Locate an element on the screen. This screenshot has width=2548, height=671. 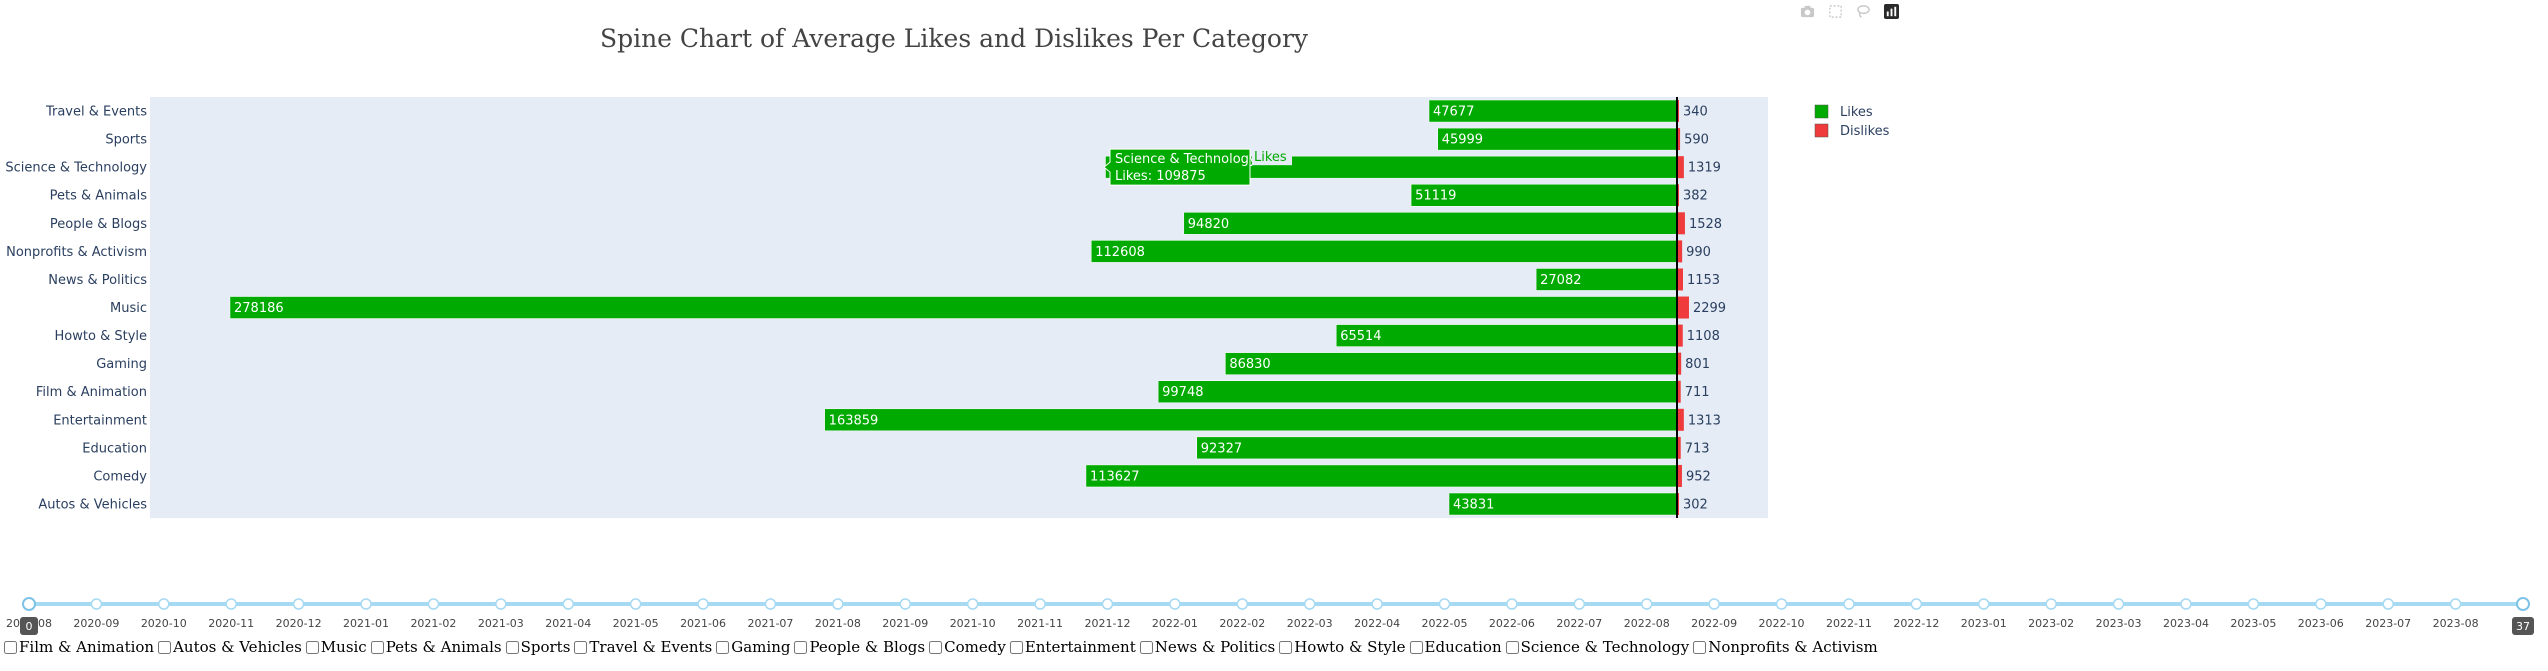
slider-handle-start is located at coordinates (29, 604).